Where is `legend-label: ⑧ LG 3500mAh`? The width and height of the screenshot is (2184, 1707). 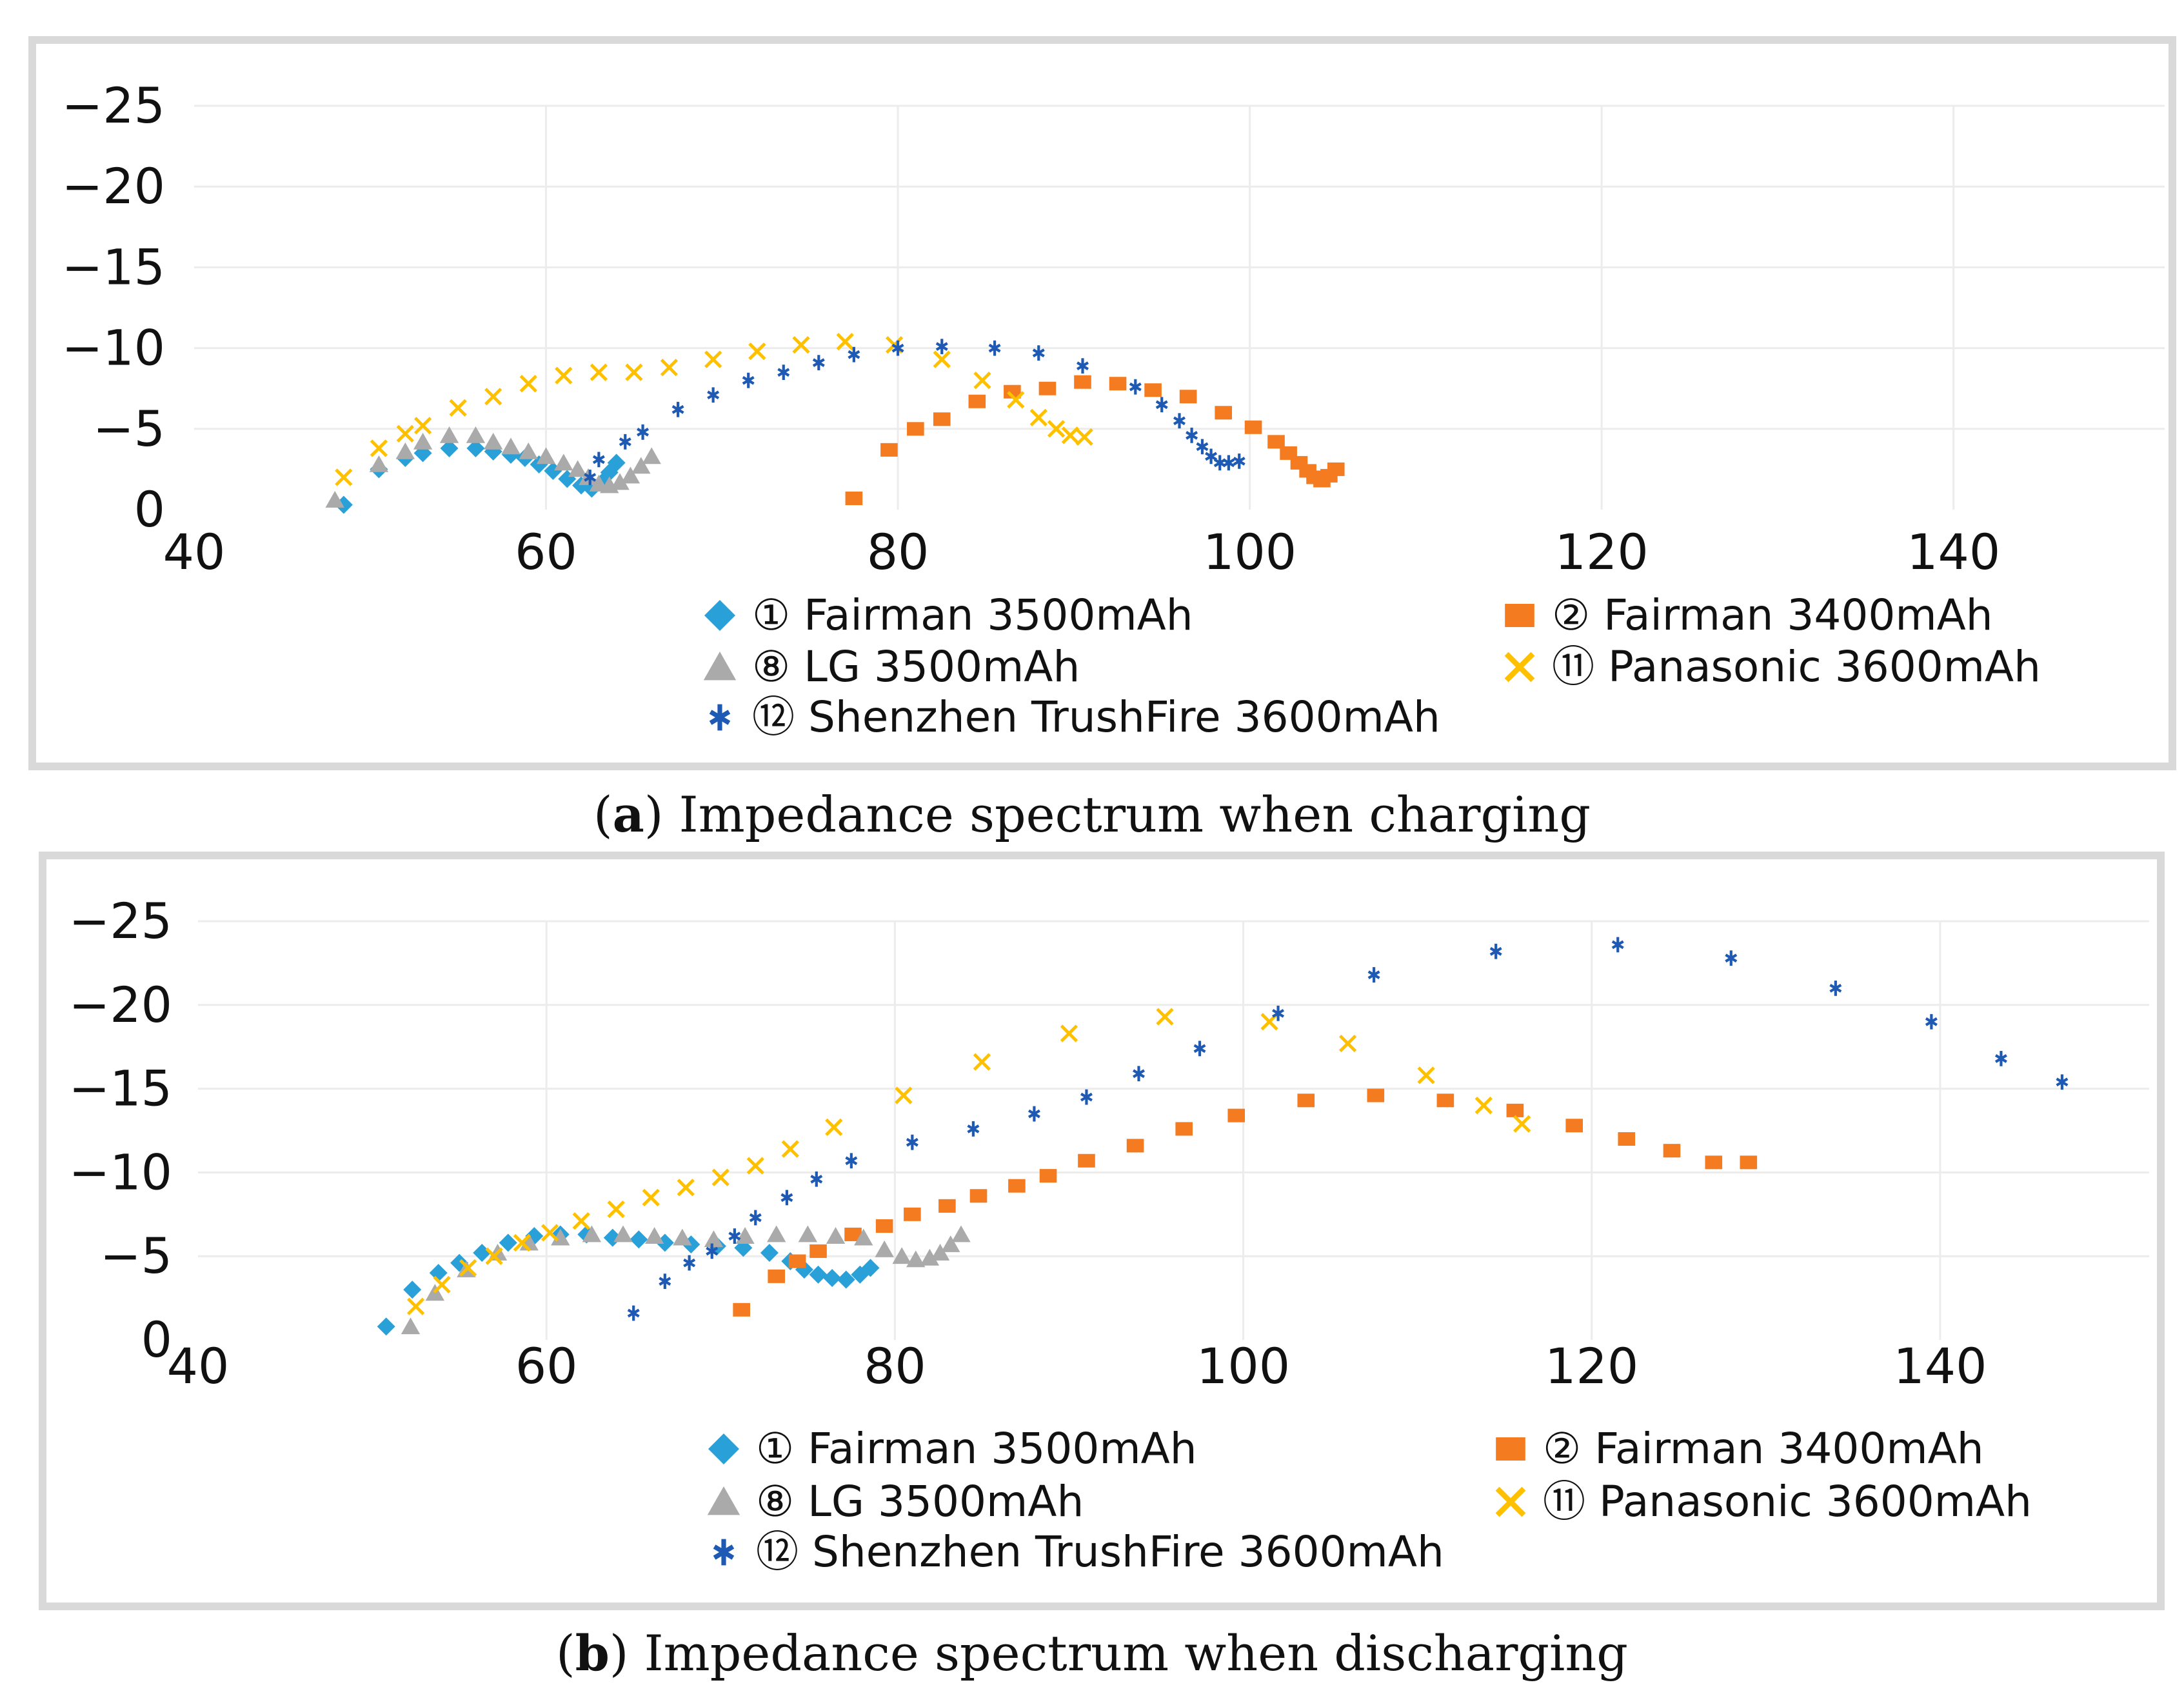
legend-label: ⑧ LG 3500mAh is located at coordinates (916, 667).